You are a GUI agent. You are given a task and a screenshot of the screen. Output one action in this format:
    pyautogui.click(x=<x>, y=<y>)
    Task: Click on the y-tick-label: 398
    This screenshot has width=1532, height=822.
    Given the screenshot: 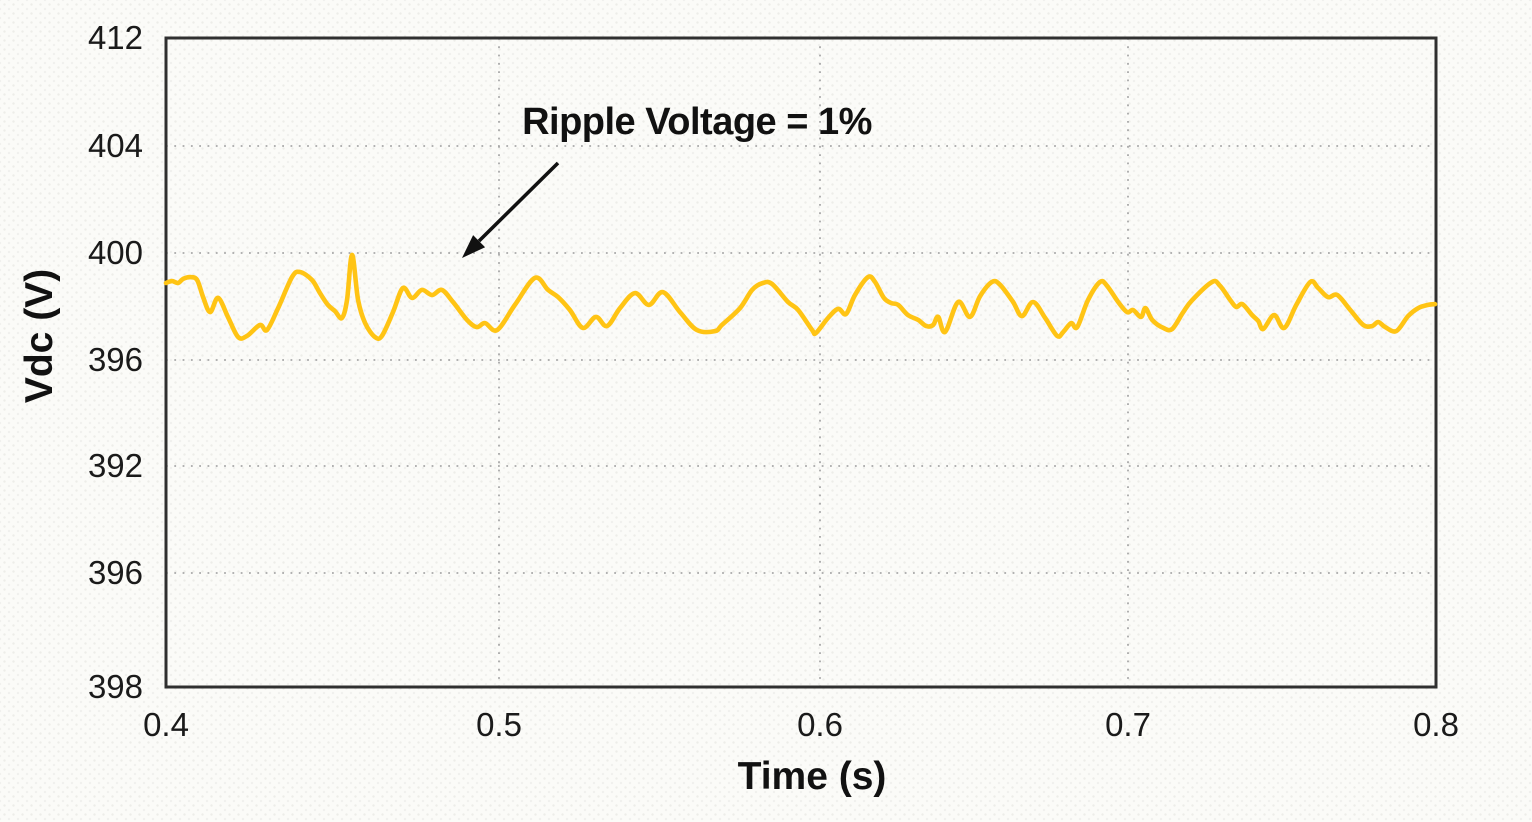 What is the action you would take?
    pyautogui.click(x=115, y=686)
    